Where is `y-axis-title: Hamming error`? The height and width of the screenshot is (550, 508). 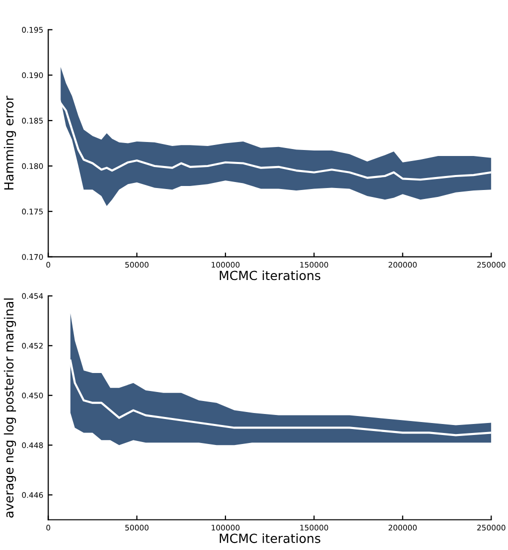 y-axis-title: Hamming error is located at coordinates (10, 143).